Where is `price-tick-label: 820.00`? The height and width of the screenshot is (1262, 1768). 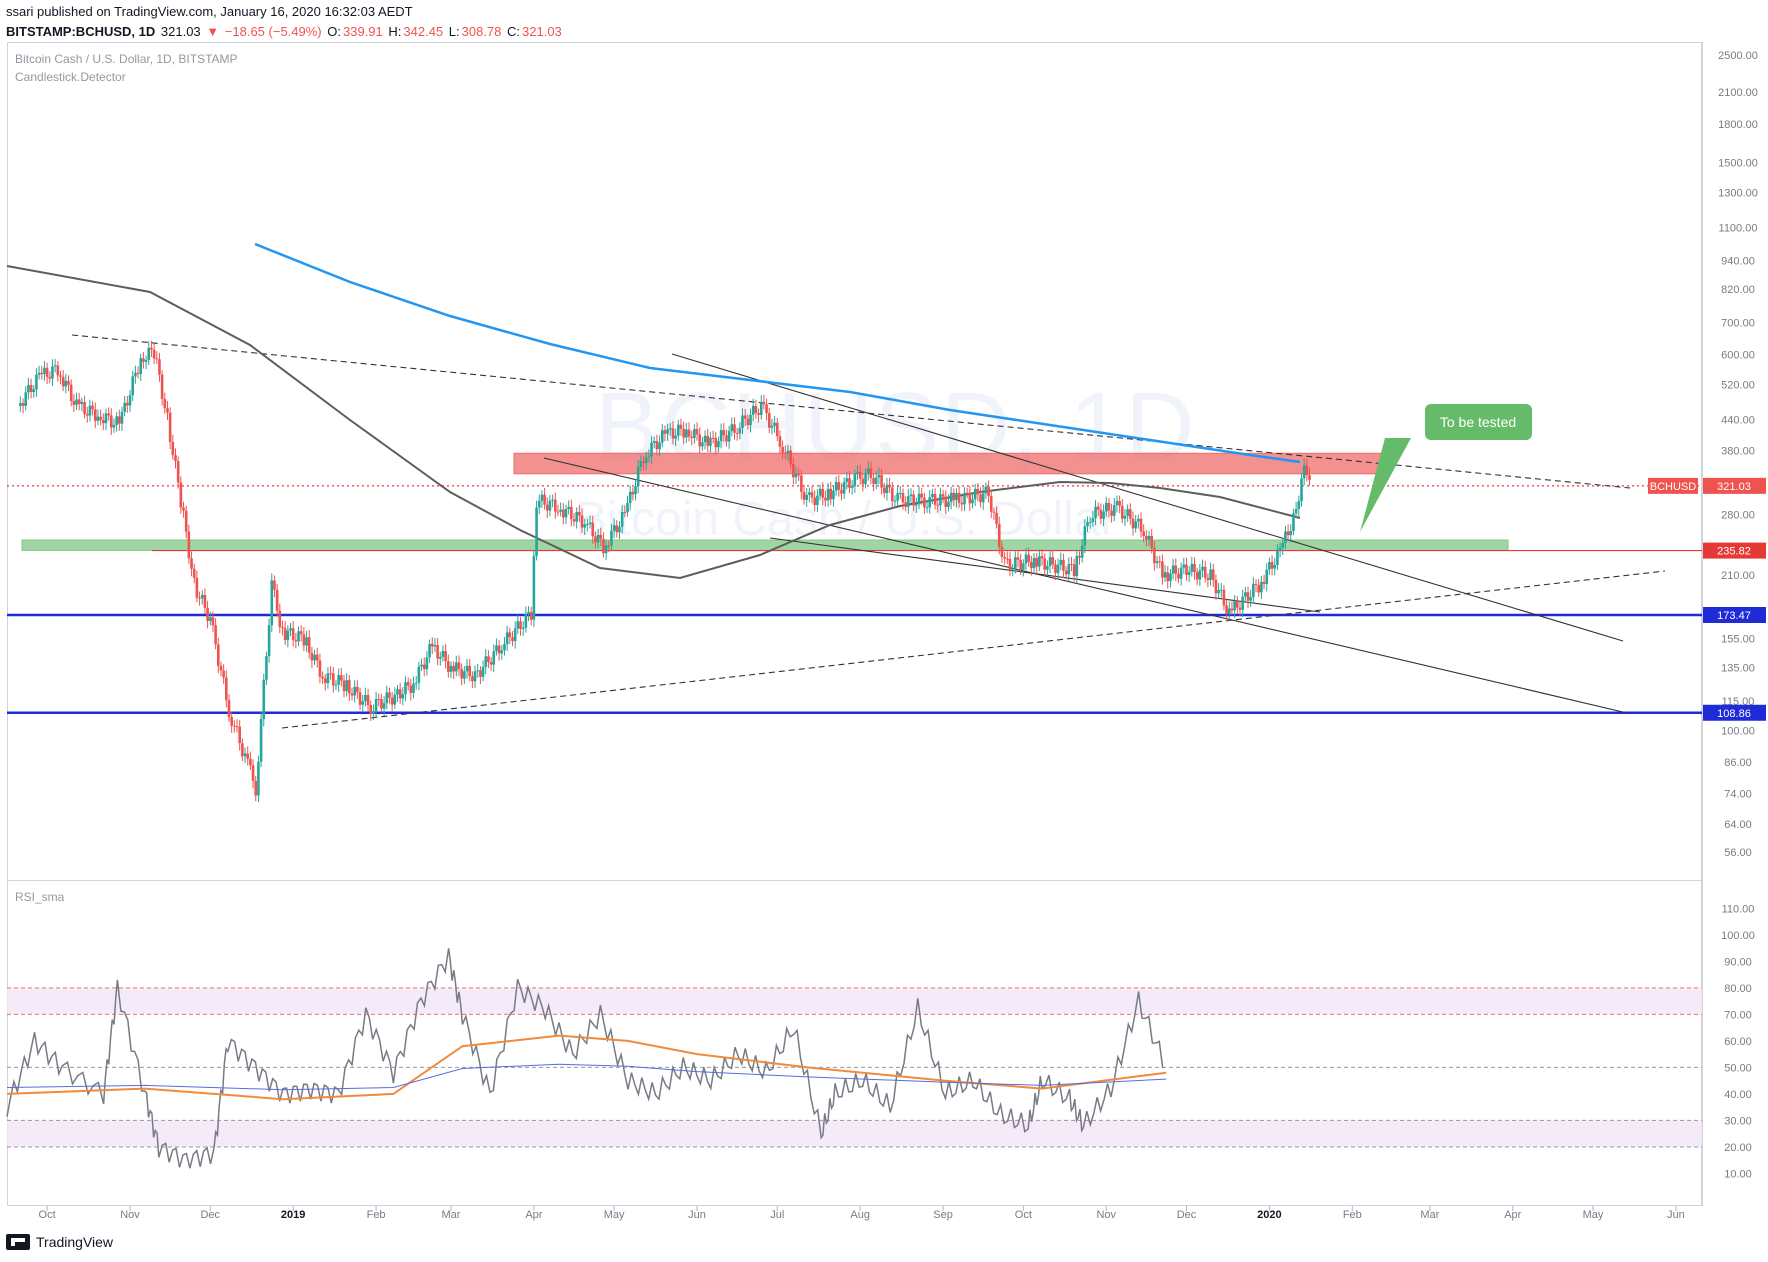 price-tick-label: 820.00 is located at coordinates (1738, 290).